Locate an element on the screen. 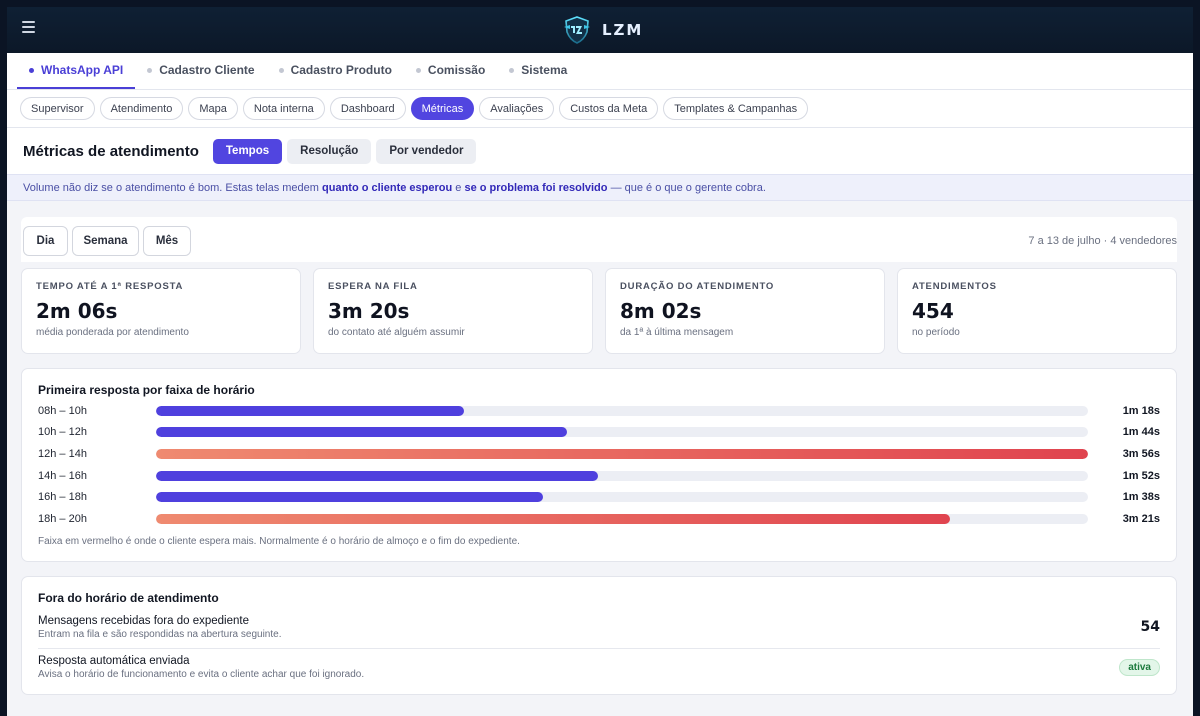 This screenshot has width=1200, height=716. bar-category-label: 12h – 14h is located at coordinates (62, 453).